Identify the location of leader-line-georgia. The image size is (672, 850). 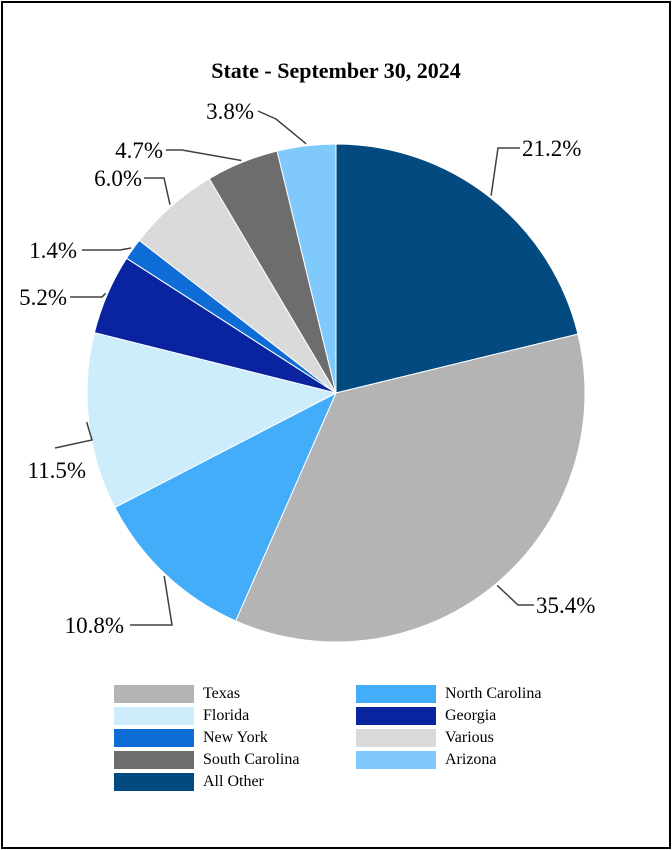
(88, 295).